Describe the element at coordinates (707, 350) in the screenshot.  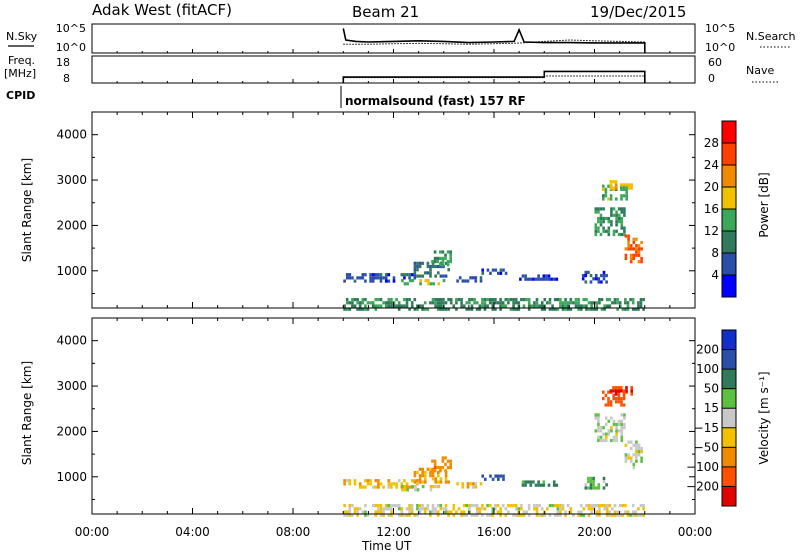
I see `velocity-colorbar-tick-label: 200` at that location.